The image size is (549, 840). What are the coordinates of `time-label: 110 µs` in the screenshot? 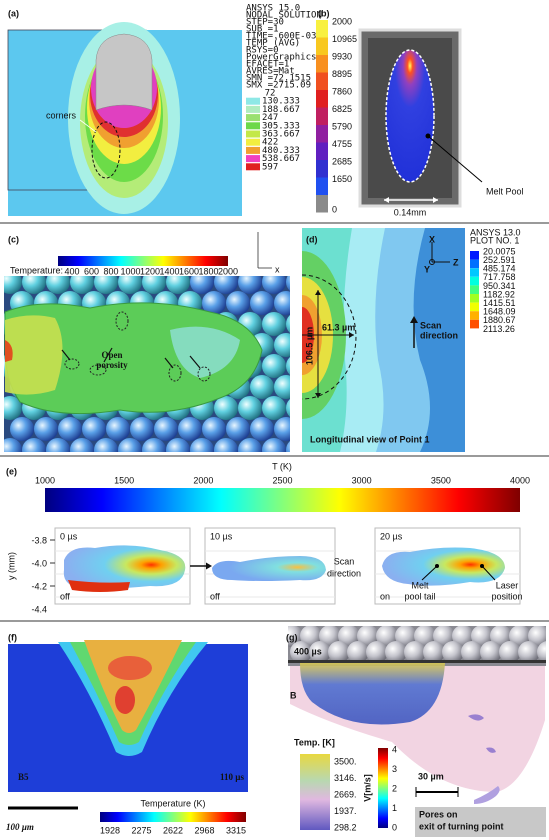 It's located at (232, 777).